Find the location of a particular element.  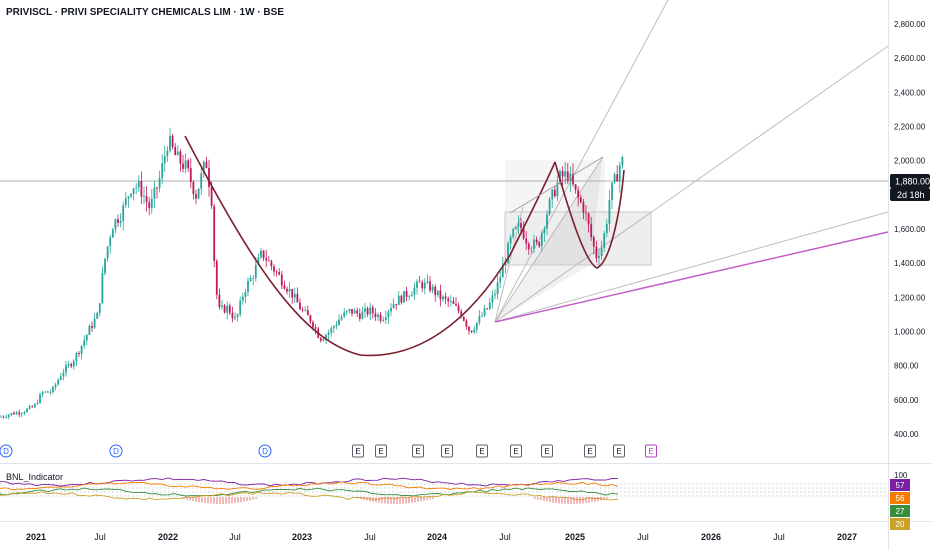

trendline is located at coordinates (691, 277).